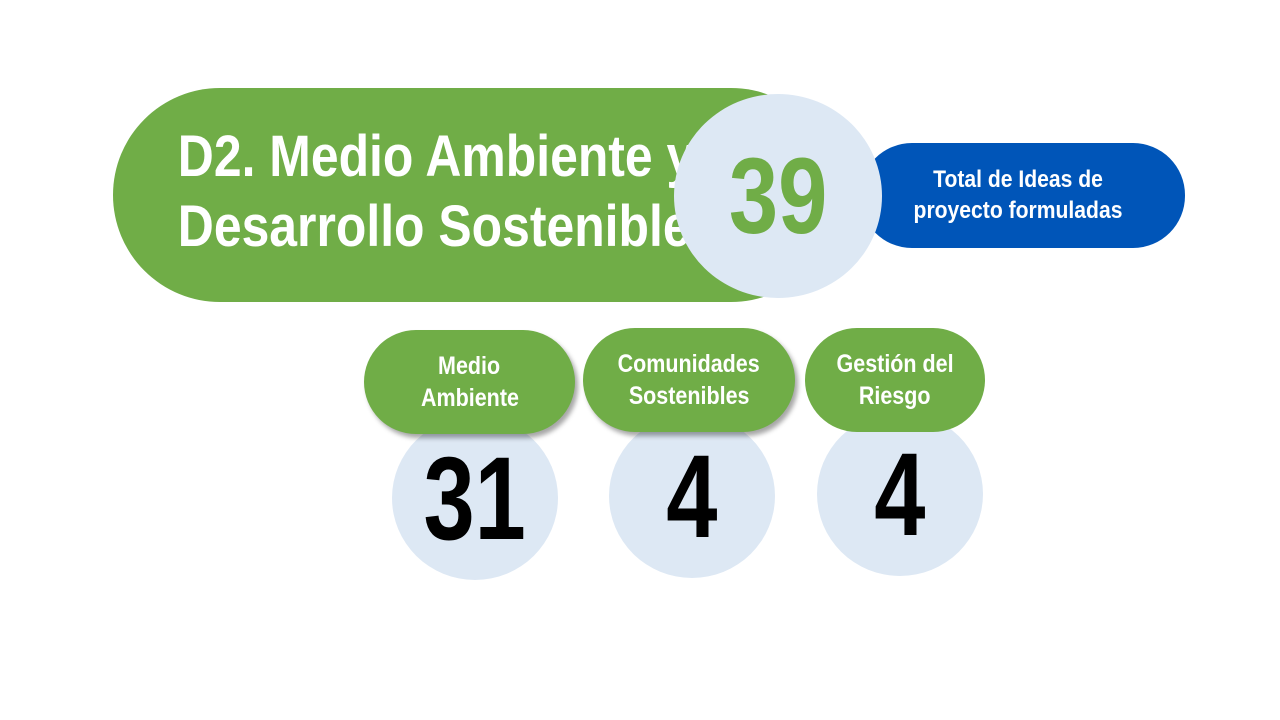 This screenshot has height=720, width=1280. Describe the element at coordinates (895, 396) in the screenshot. I see `category-gestion-riesgo-label-line2: Riesgo` at that location.